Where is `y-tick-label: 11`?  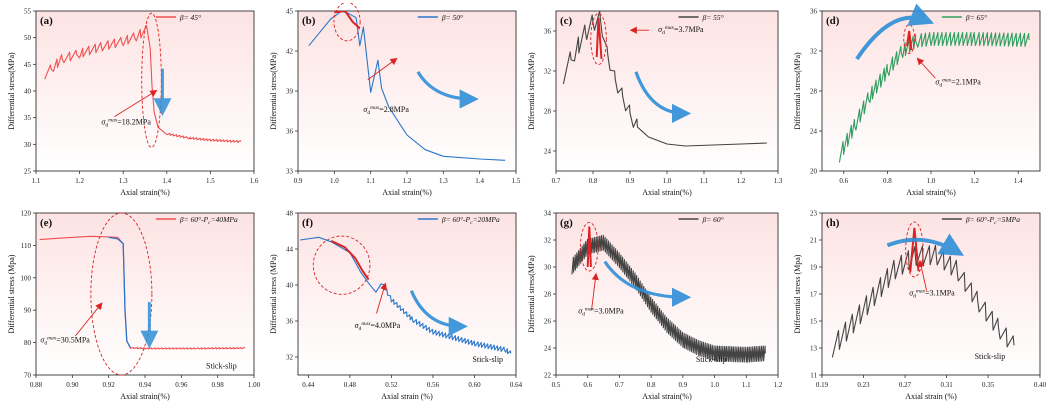 y-tick-label: 11 is located at coordinates (813, 376).